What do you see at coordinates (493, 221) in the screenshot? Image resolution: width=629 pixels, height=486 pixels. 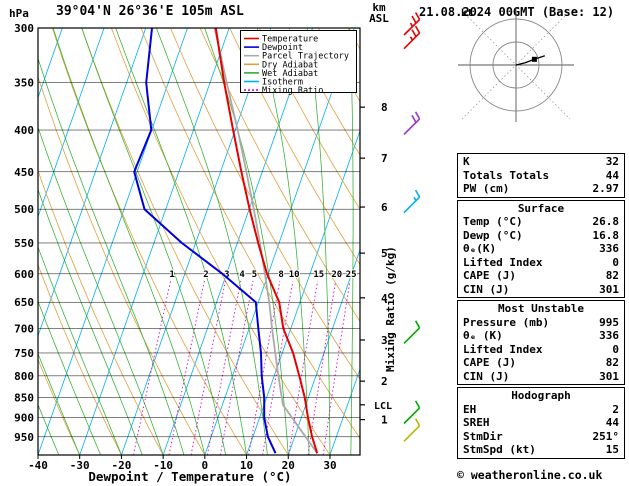 I see `stat-label: Temp (°C)` at bounding box center [493, 221].